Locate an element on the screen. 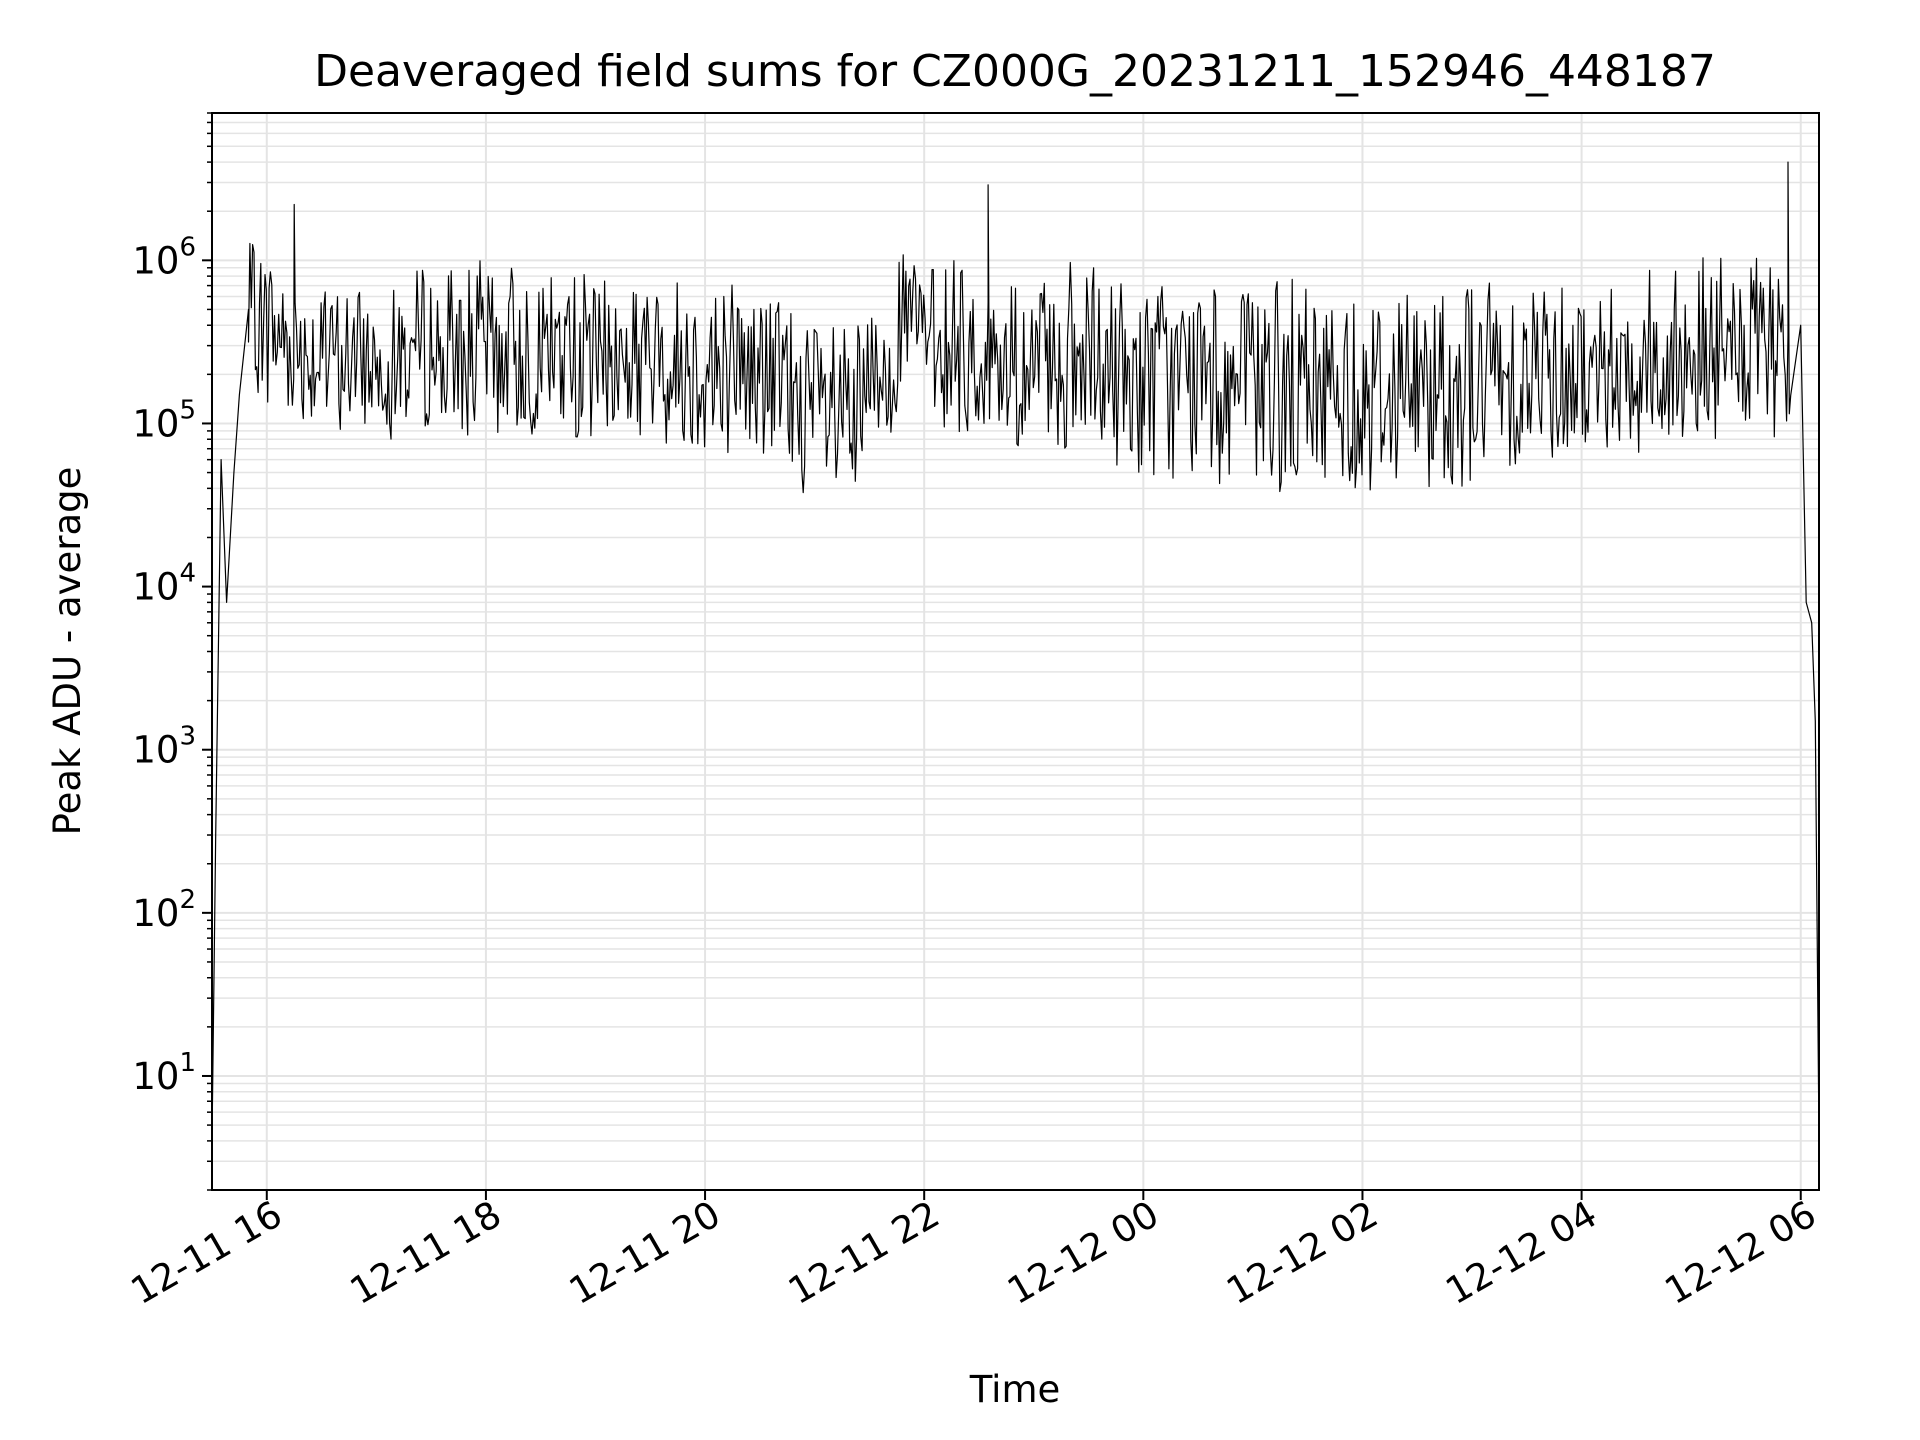 This screenshot has width=1920, height=1440. x-tick-label: 12-12 00 is located at coordinates (1083, 1253).